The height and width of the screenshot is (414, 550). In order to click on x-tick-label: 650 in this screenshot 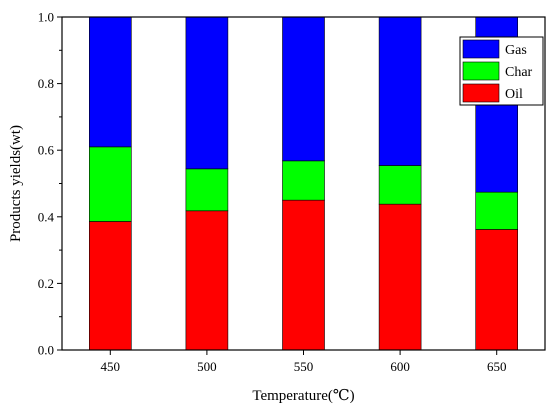, I will do `click(497, 366)`.